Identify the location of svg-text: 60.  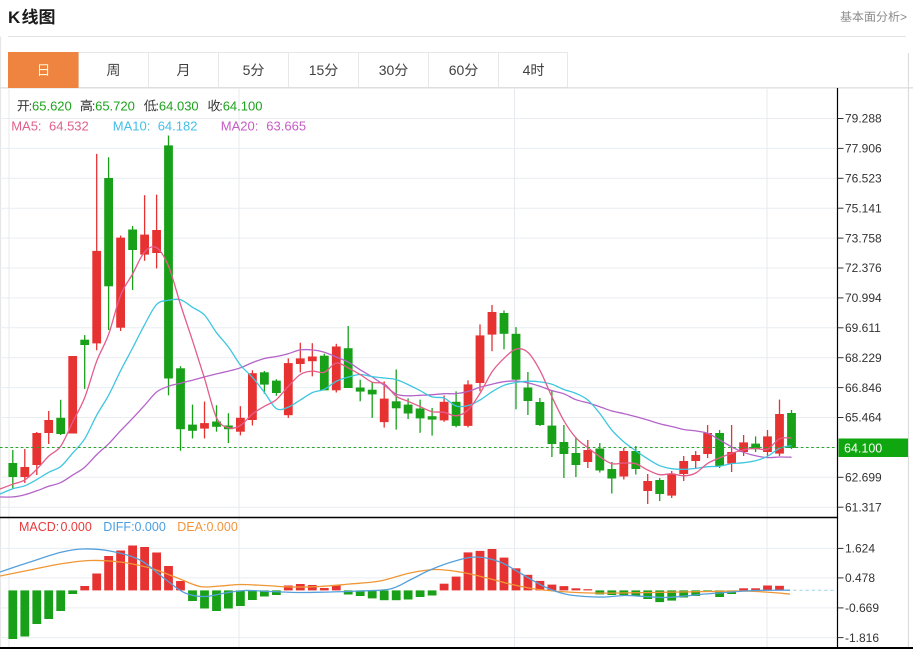
(457, 70).